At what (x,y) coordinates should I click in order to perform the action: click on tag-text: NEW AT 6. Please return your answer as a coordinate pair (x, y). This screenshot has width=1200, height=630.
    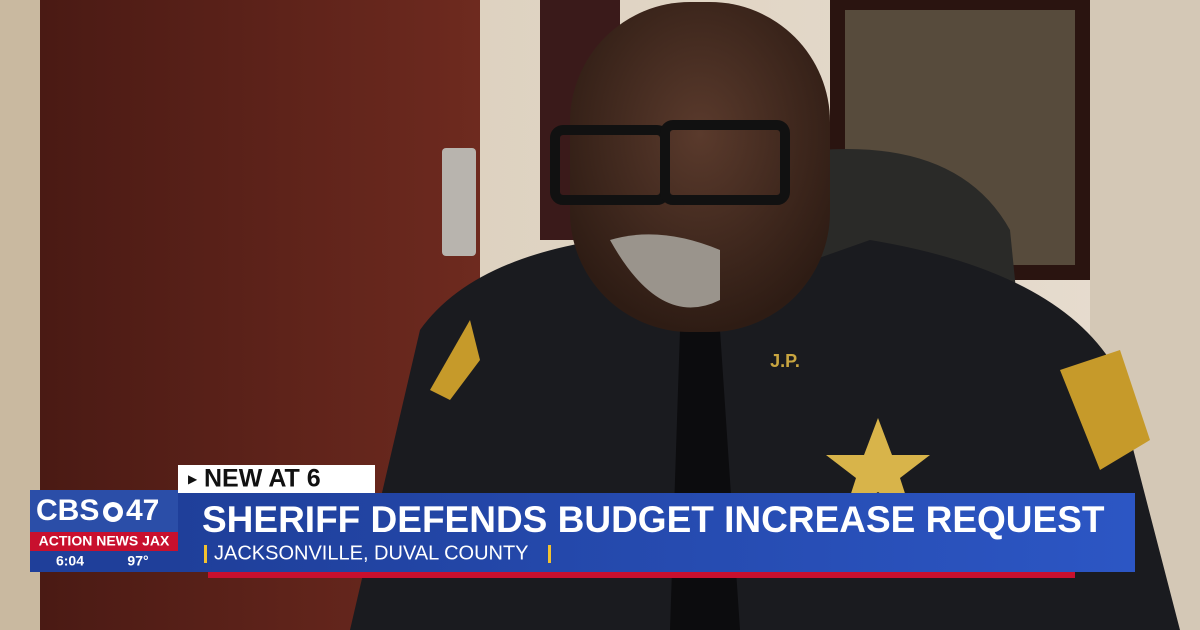
    Looking at the image, I should click on (262, 479).